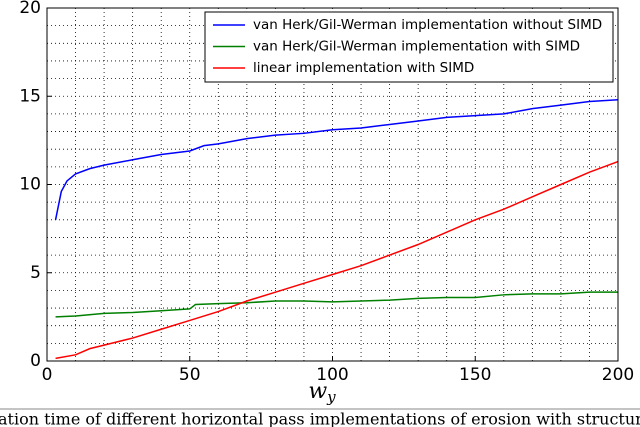 This screenshot has height=427, width=640. What do you see at coordinates (190, 375) in the screenshot?
I see `x-tick-label: 50` at bounding box center [190, 375].